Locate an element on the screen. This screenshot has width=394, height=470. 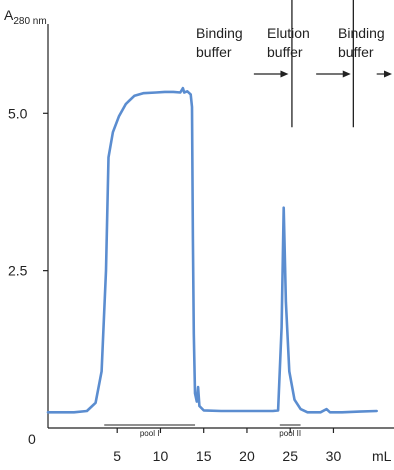
y-tick-label: 2.5 is located at coordinates (18, 271).